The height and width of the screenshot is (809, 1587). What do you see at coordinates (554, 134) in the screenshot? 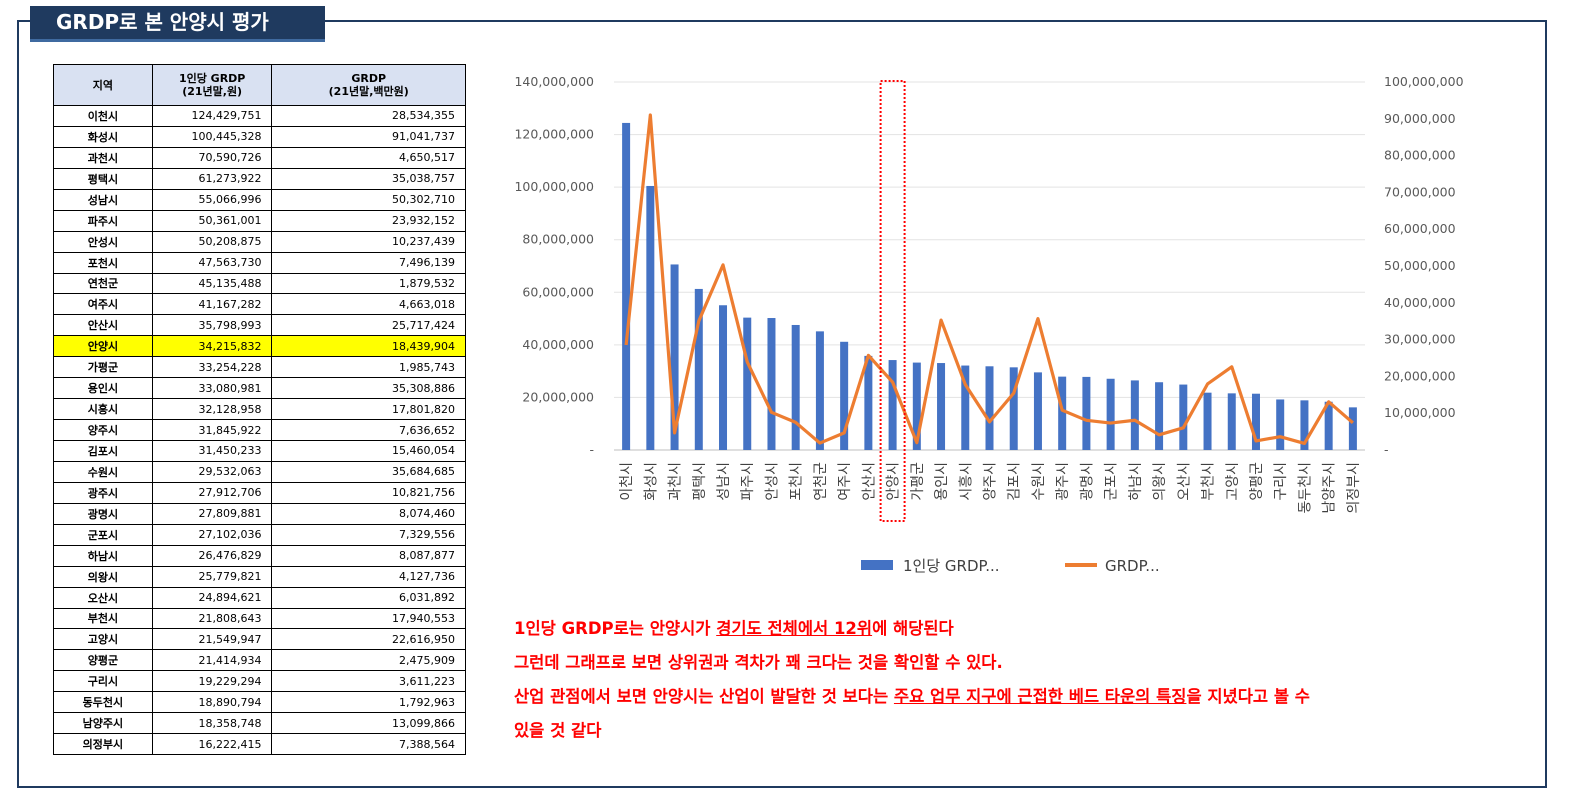
I see `left-axis-tick: 120,000,000` at bounding box center [554, 134].